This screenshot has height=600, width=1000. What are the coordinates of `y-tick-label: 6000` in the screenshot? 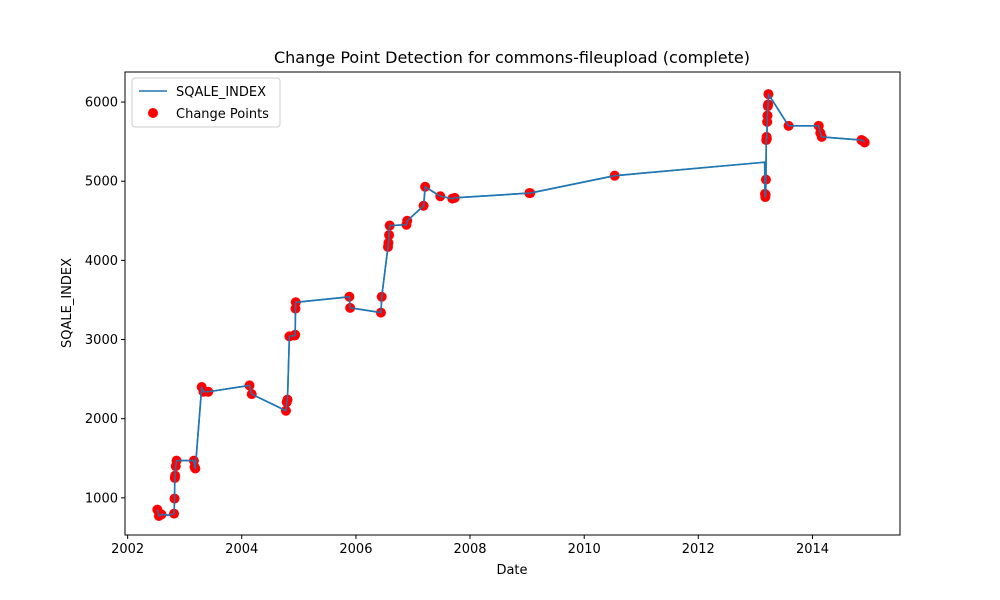 It's located at (101, 103).